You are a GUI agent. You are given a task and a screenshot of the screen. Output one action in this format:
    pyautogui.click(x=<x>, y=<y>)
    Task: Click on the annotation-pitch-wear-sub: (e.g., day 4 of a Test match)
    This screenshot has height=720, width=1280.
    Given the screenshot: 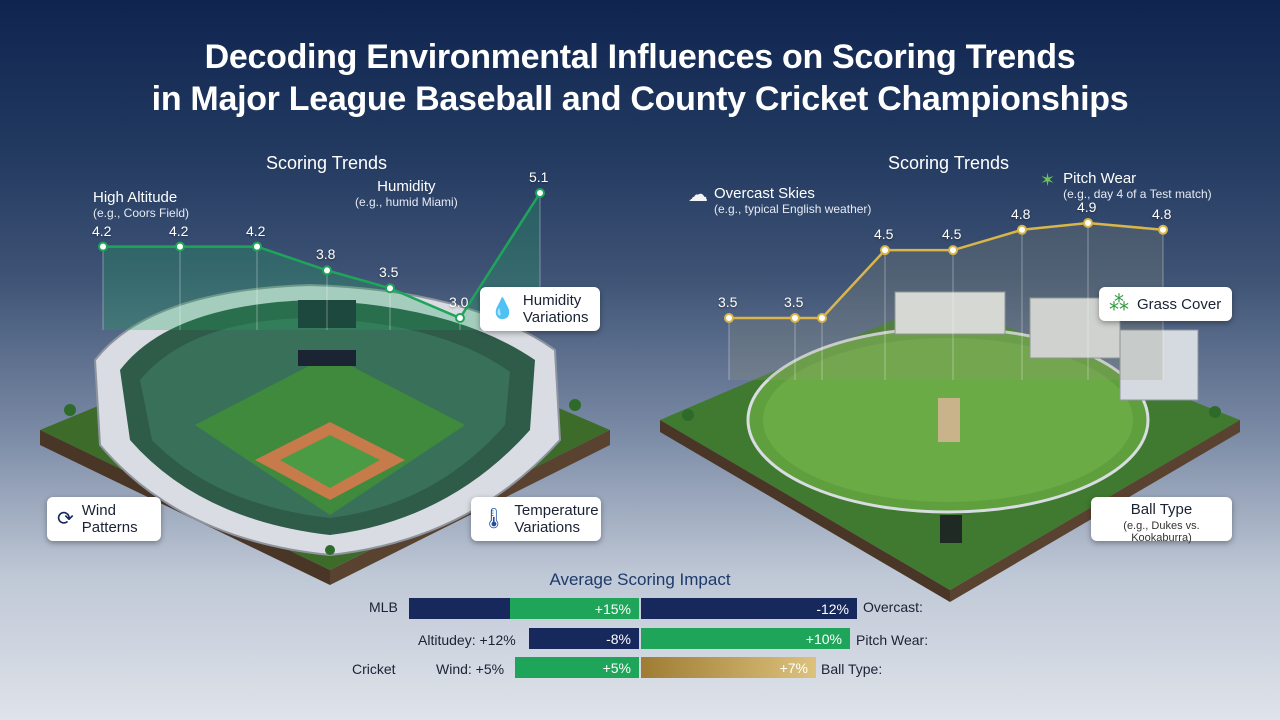 What is the action you would take?
    pyautogui.click(x=1137, y=194)
    